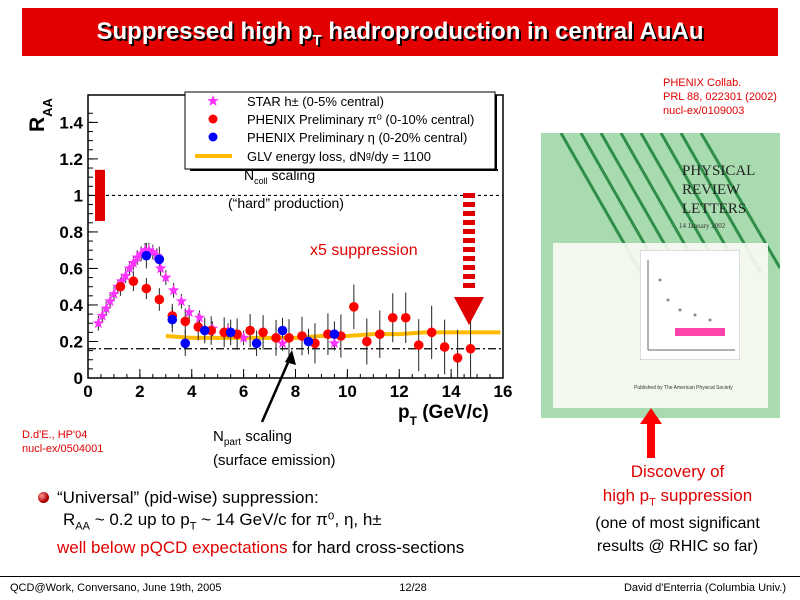 This screenshot has height=600, width=800. I want to click on suppression-label: x5 suppression, so click(364, 250).